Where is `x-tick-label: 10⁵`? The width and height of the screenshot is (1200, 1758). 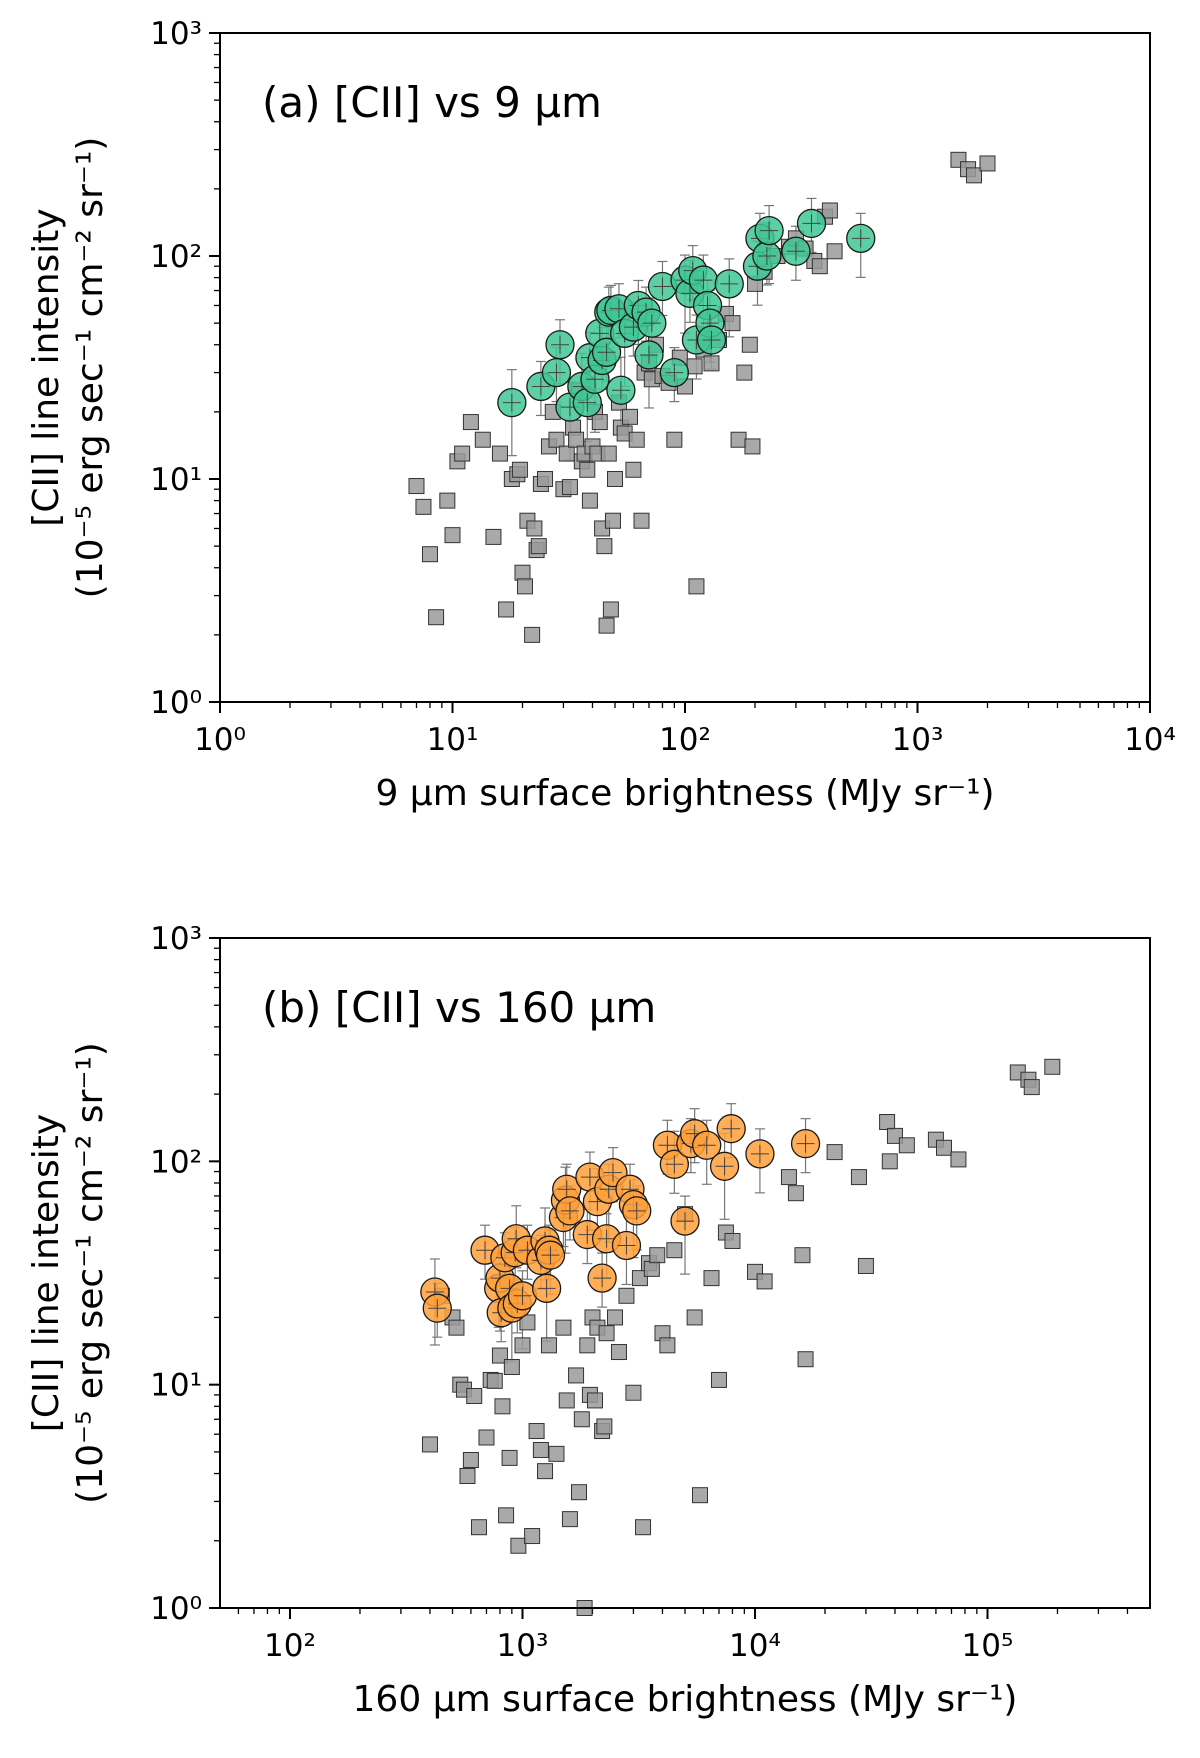
x-tick-label: 10⁵ is located at coordinates (988, 1646).